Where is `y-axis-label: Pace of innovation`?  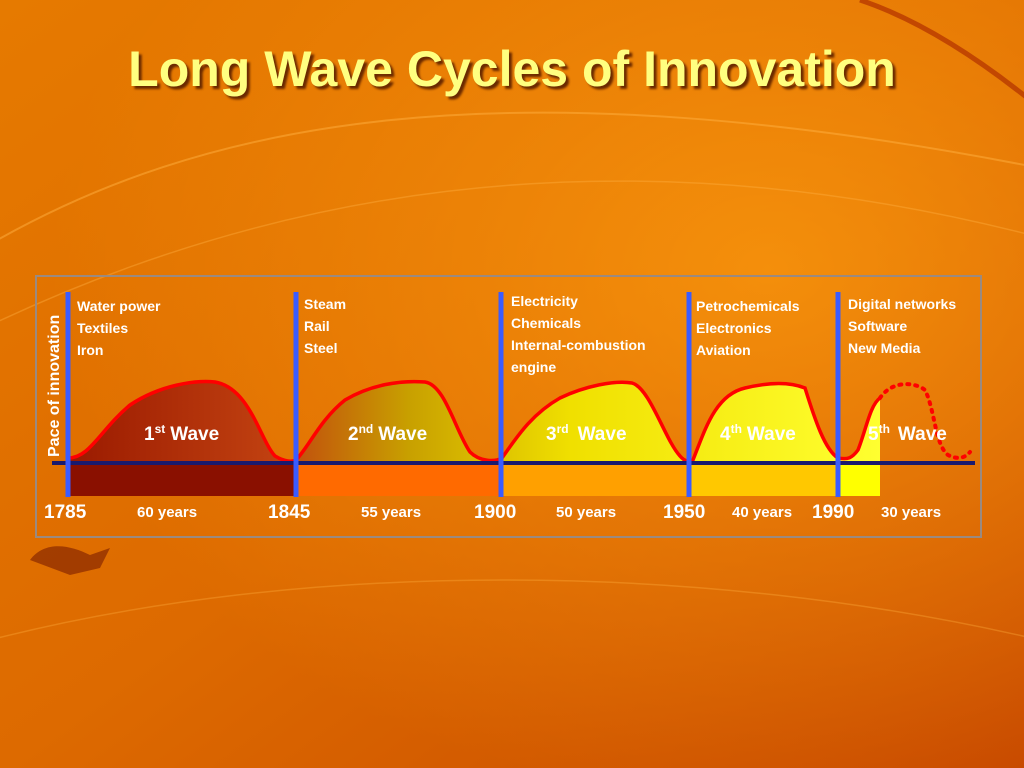 y-axis-label: Pace of innovation is located at coordinates (54, 386).